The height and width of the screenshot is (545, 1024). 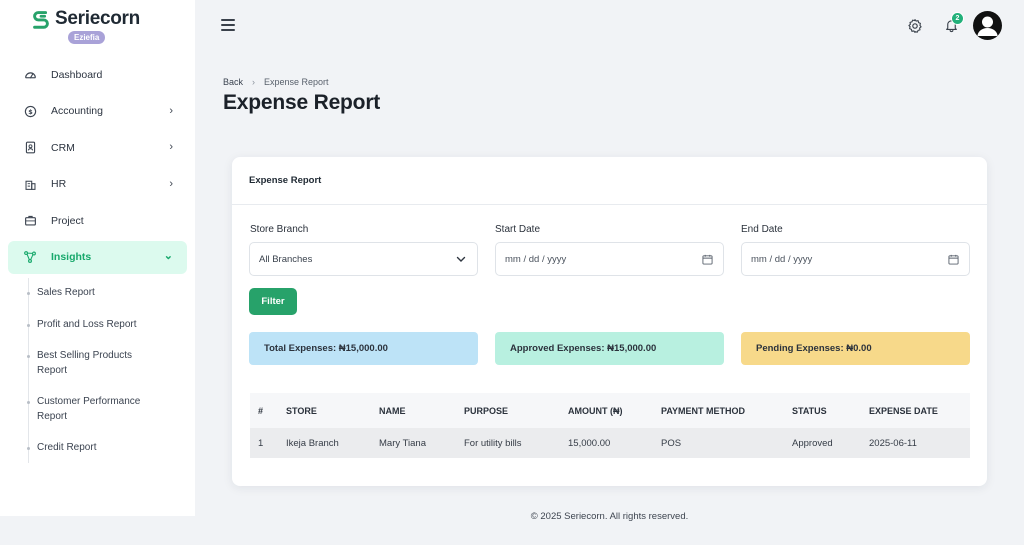 What do you see at coordinates (915, 26) in the screenshot?
I see `gear-icon` at bounding box center [915, 26].